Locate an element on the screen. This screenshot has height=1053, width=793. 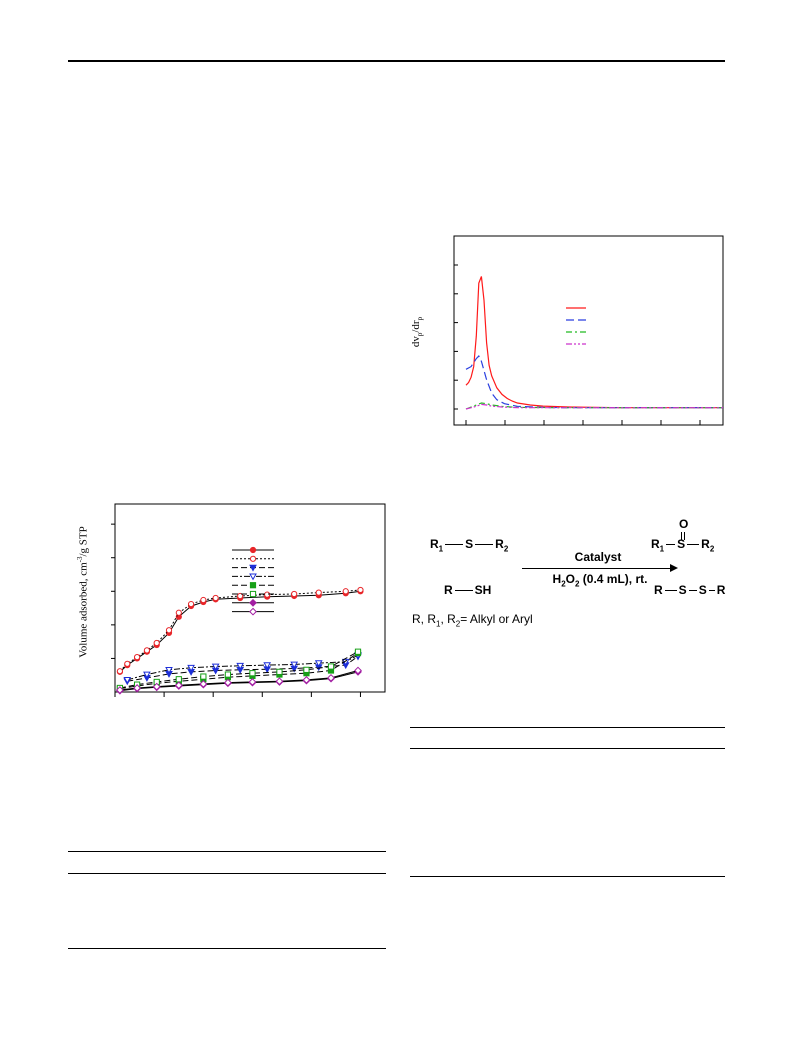
isotherm-plot is located at coordinates (248, 600).